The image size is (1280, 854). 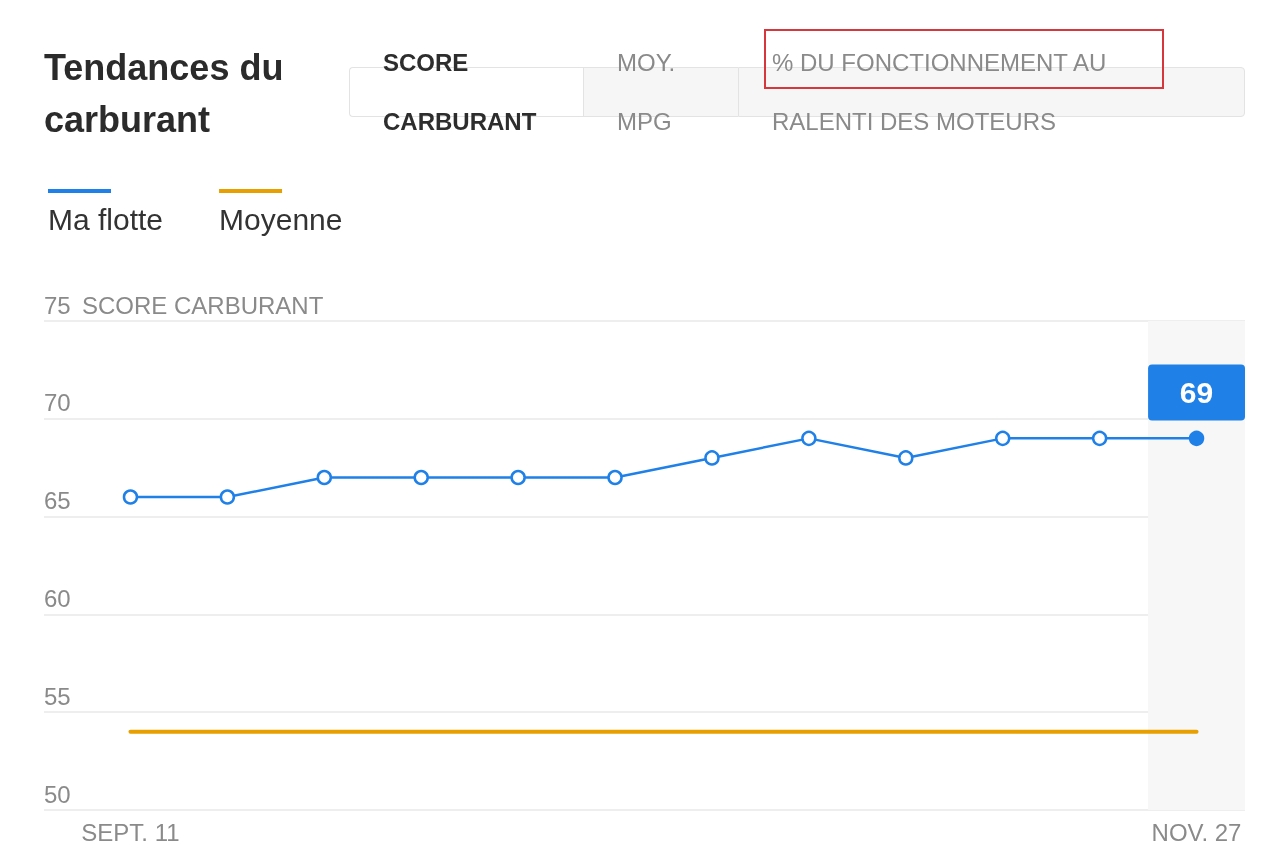 What do you see at coordinates (660, 92) in the screenshot?
I see `tab: MOY. MPG` at bounding box center [660, 92].